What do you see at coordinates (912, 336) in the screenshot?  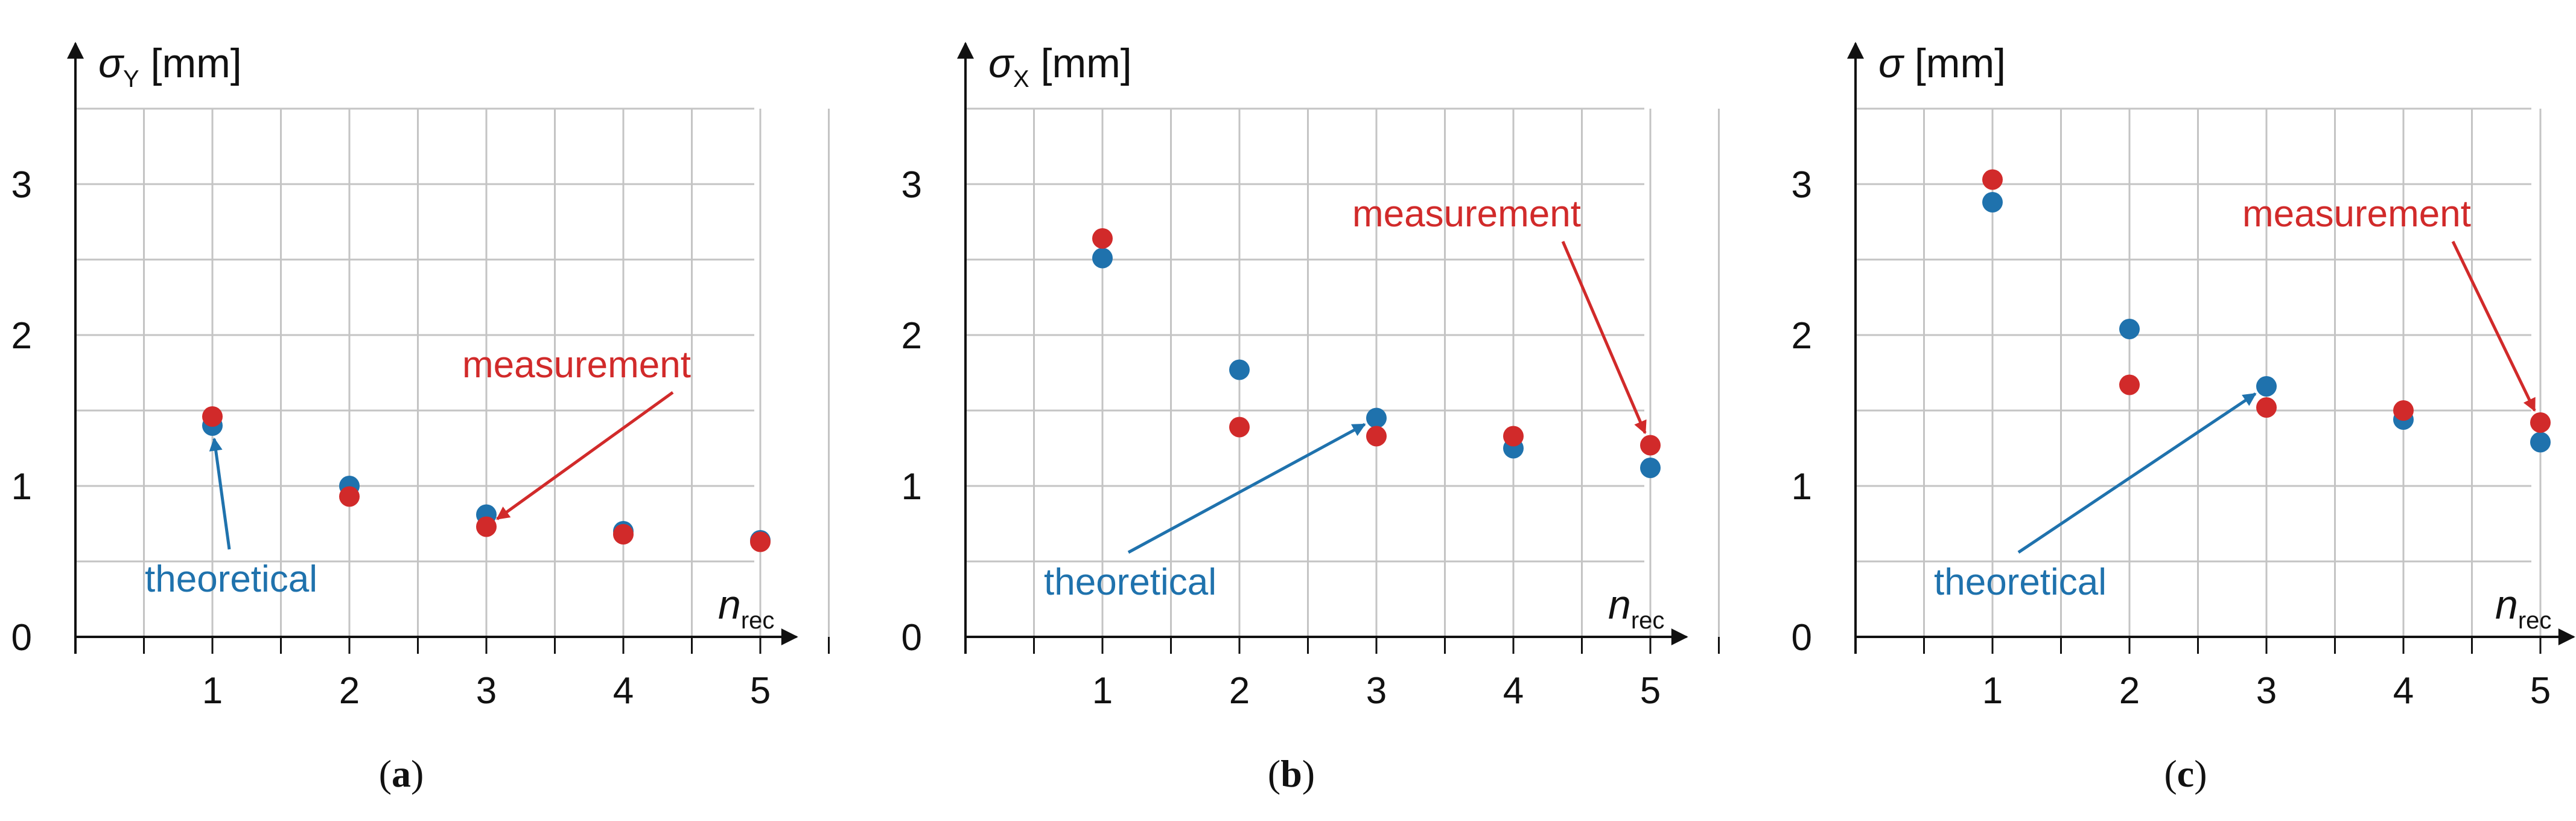 I see `y-tick-label-b: 2` at bounding box center [912, 336].